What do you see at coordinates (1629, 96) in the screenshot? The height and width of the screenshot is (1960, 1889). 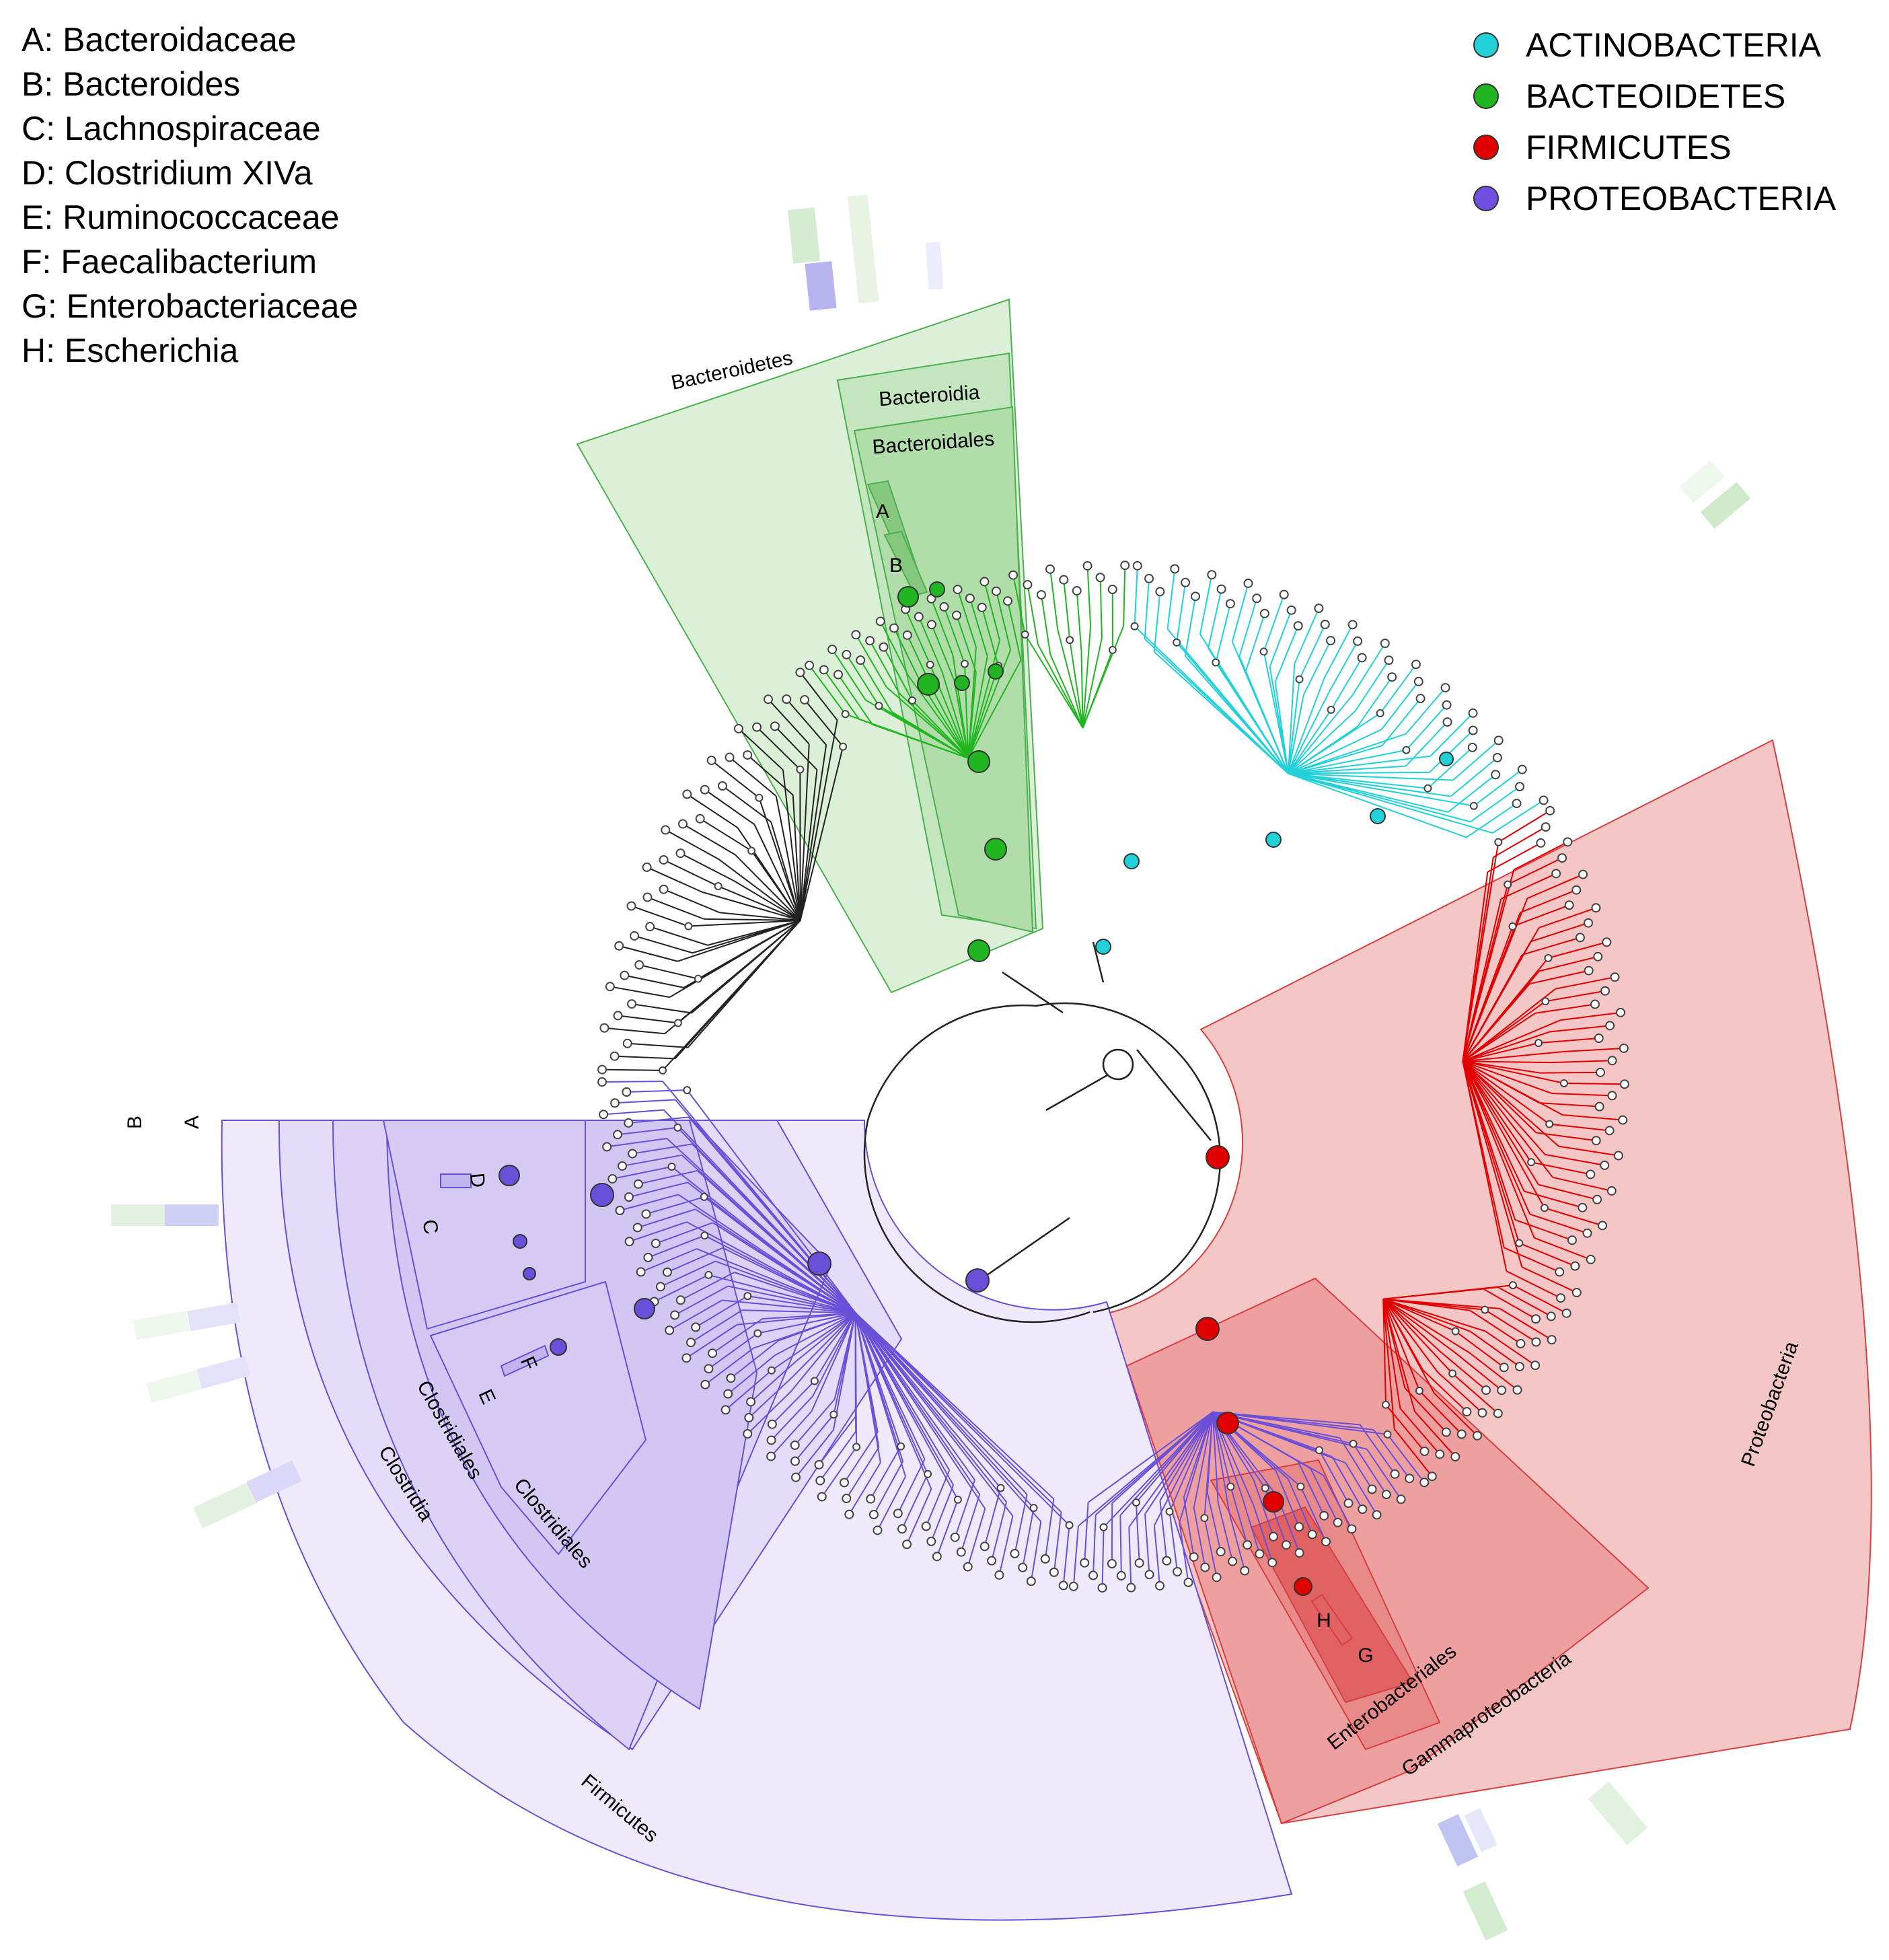 I see `legend-item: BACTEOIDETES` at bounding box center [1629, 96].